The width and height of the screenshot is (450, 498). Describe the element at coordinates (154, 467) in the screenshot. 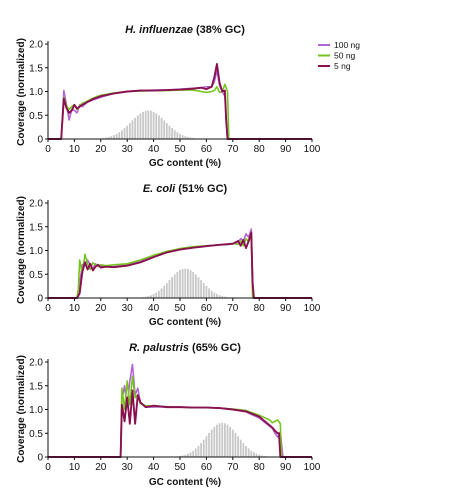

I see `x-tick-label: 40` at that location.